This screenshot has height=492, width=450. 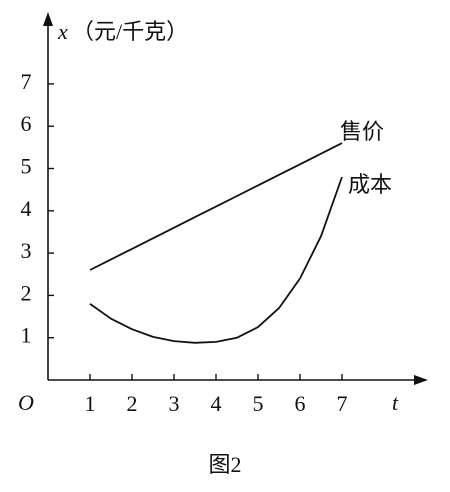 What do you see at coordinates (370, 185) in the screenshot?
I see `series-label: 成本` at bounding box center [370, 185].